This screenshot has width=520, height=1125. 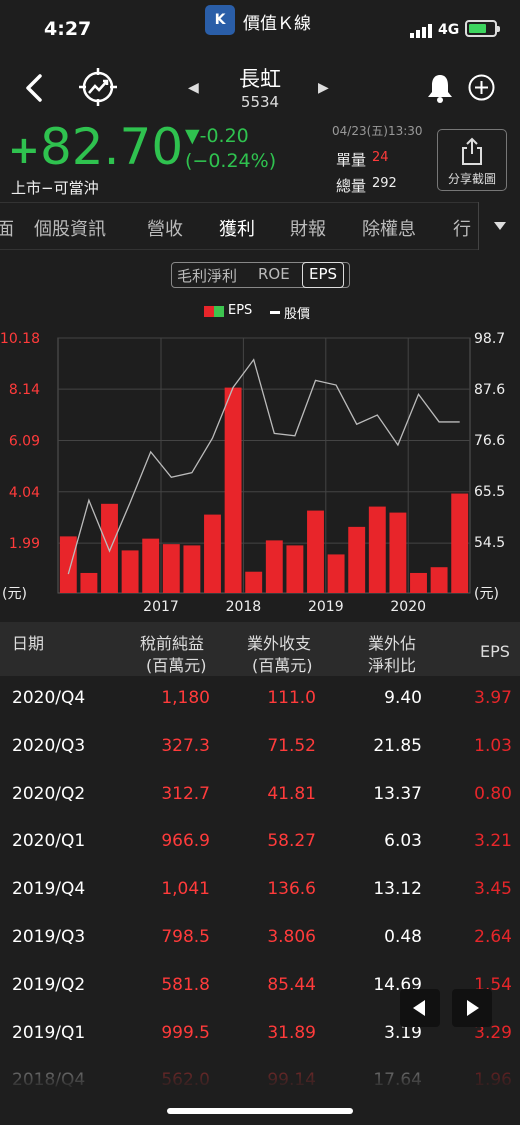 I want to click on share-icon, so click(x=472, y=151).